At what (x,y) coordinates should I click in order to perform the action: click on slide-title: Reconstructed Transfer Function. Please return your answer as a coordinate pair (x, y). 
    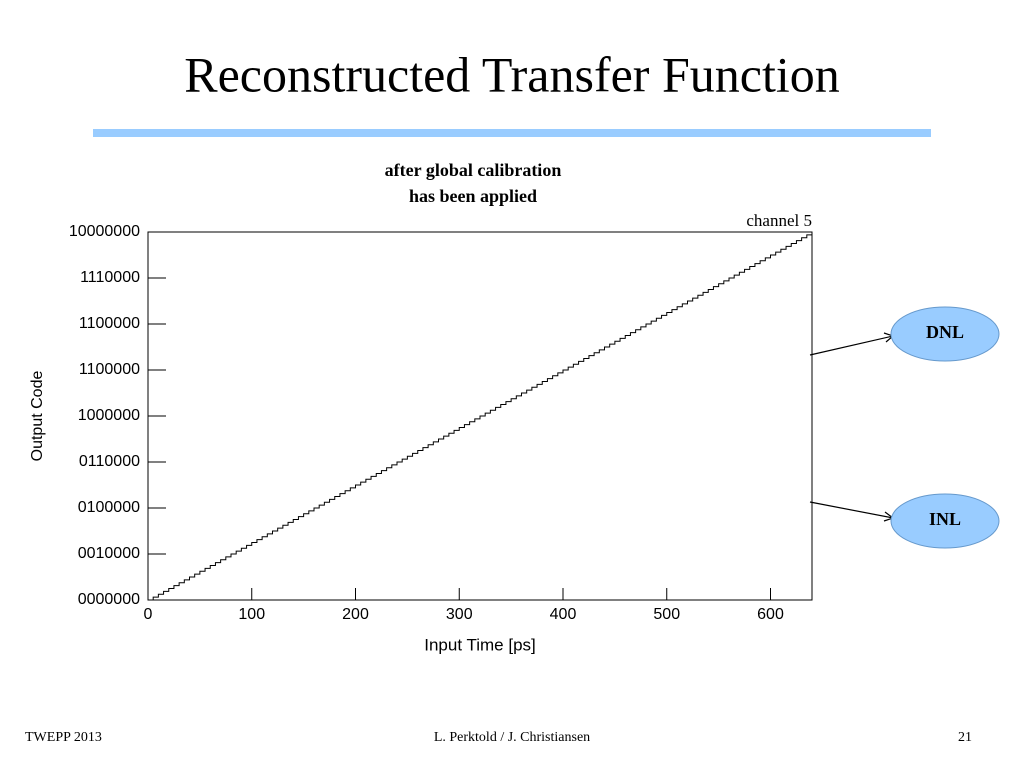
    Looking at the image, I should click on (511, 74).